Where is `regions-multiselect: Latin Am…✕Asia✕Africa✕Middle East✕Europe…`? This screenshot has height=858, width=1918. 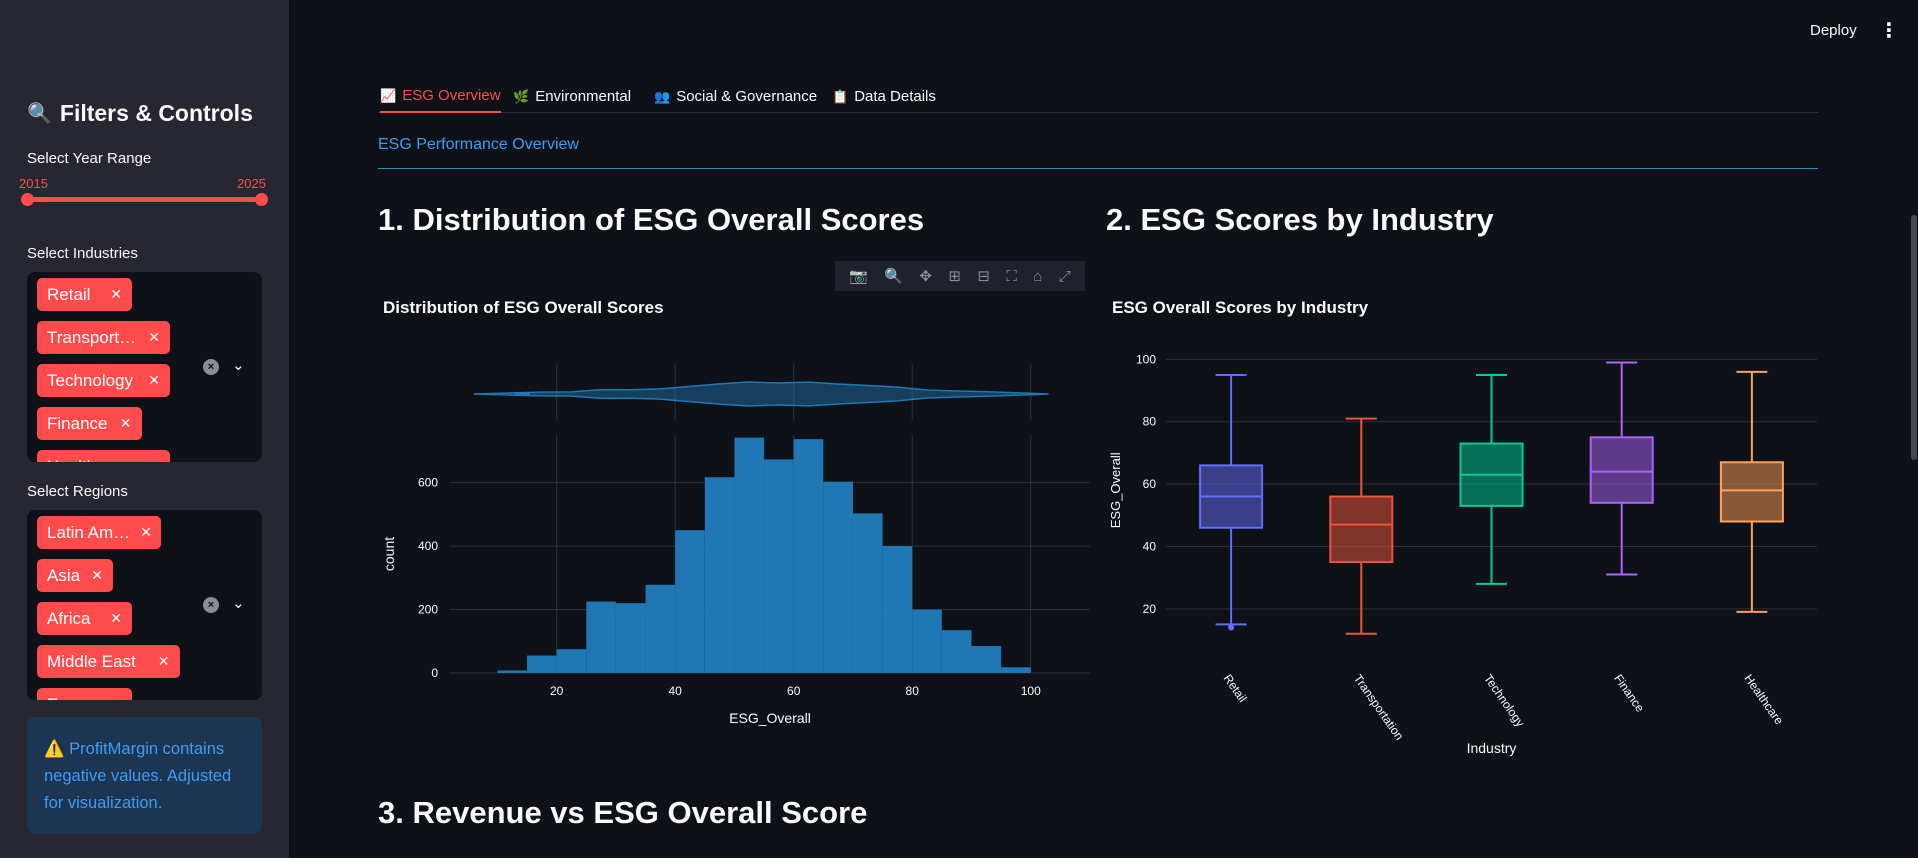
regions-multiselect: Latin Am…✕Asia✕Africa✕Middle East✕Europe… is located at coordinates (144, 605).